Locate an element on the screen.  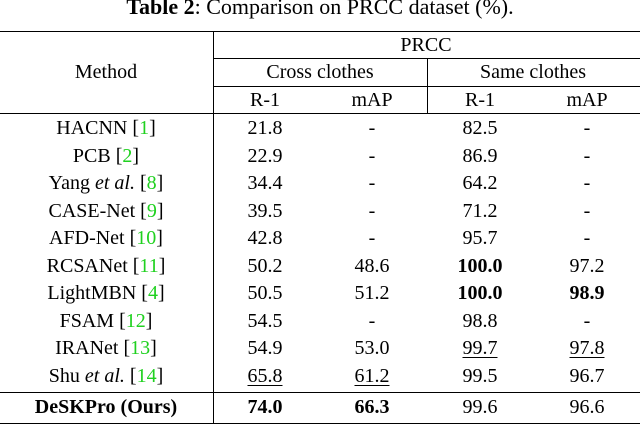
method-name: Yang is located at coordinates (69, 183).